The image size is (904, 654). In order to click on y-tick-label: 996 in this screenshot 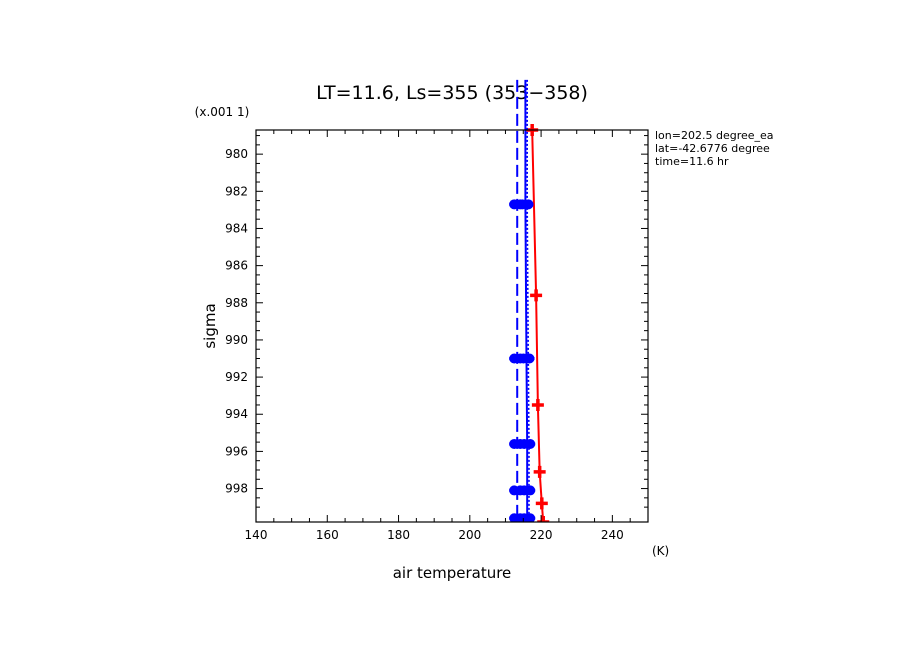, I will do `click(236, 451)`.